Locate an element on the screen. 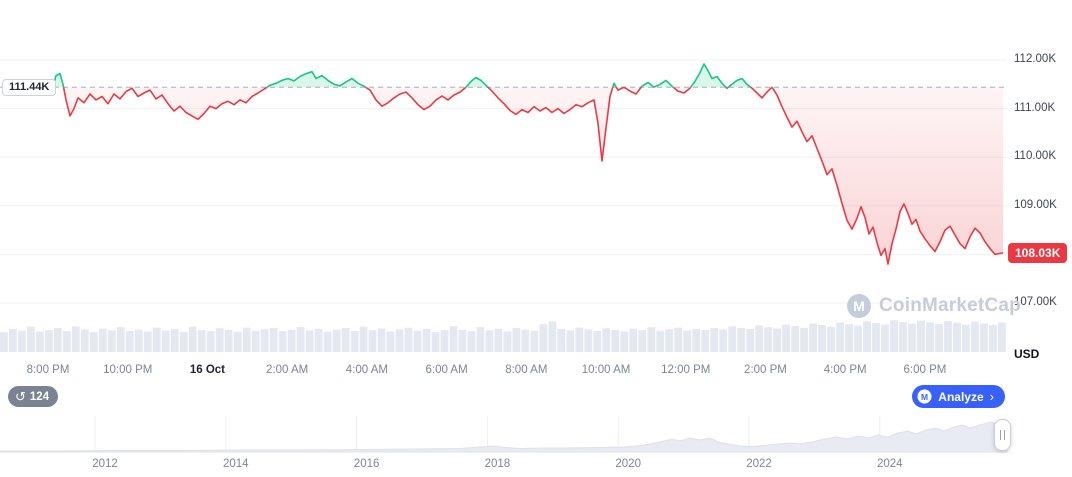  x-axis-label: 6:00 AM is located at coordinates (446, 370).